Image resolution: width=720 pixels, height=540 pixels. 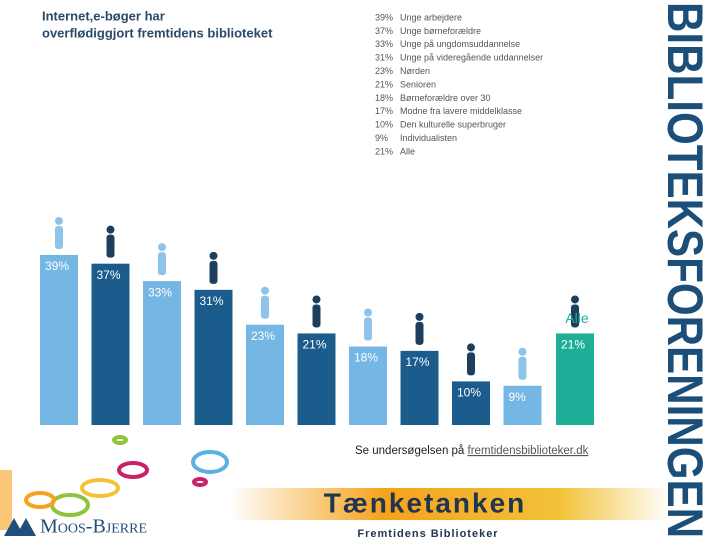 I want to click on source-link: fremtidensbiblioteker.dk, so click(x=528, y=451).